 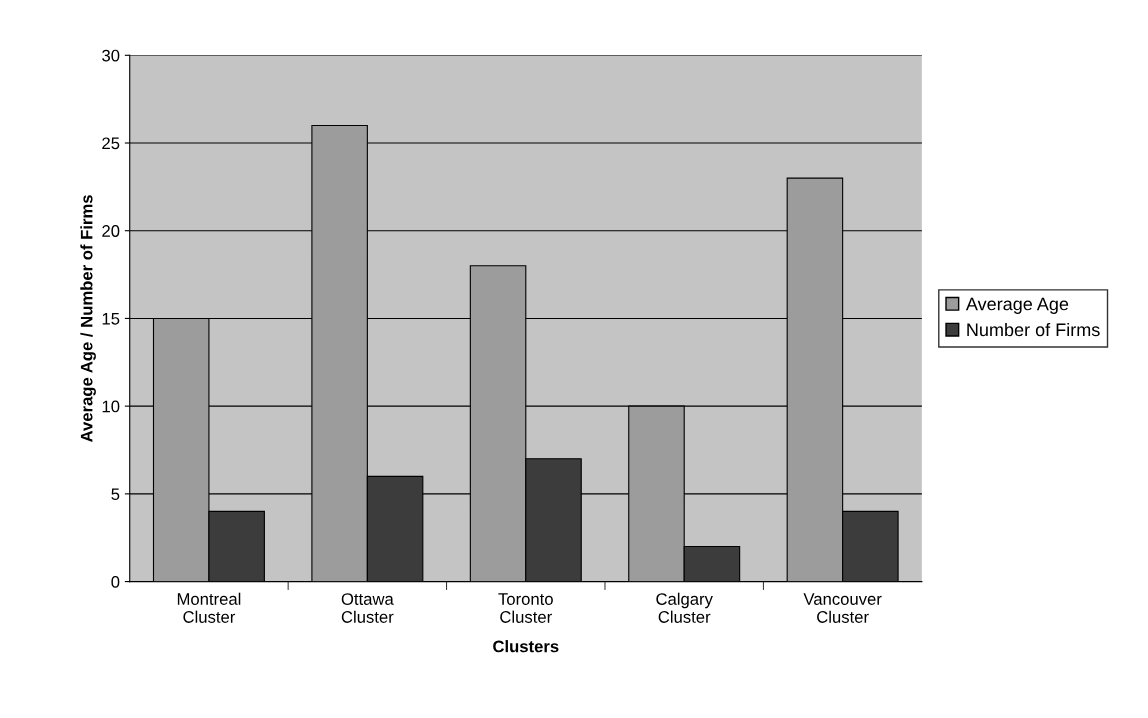 What do you see at coordinates (526, 646) in the screenshot?
I see `x-axis-title: Clusters` at bounding box center [526, 646].